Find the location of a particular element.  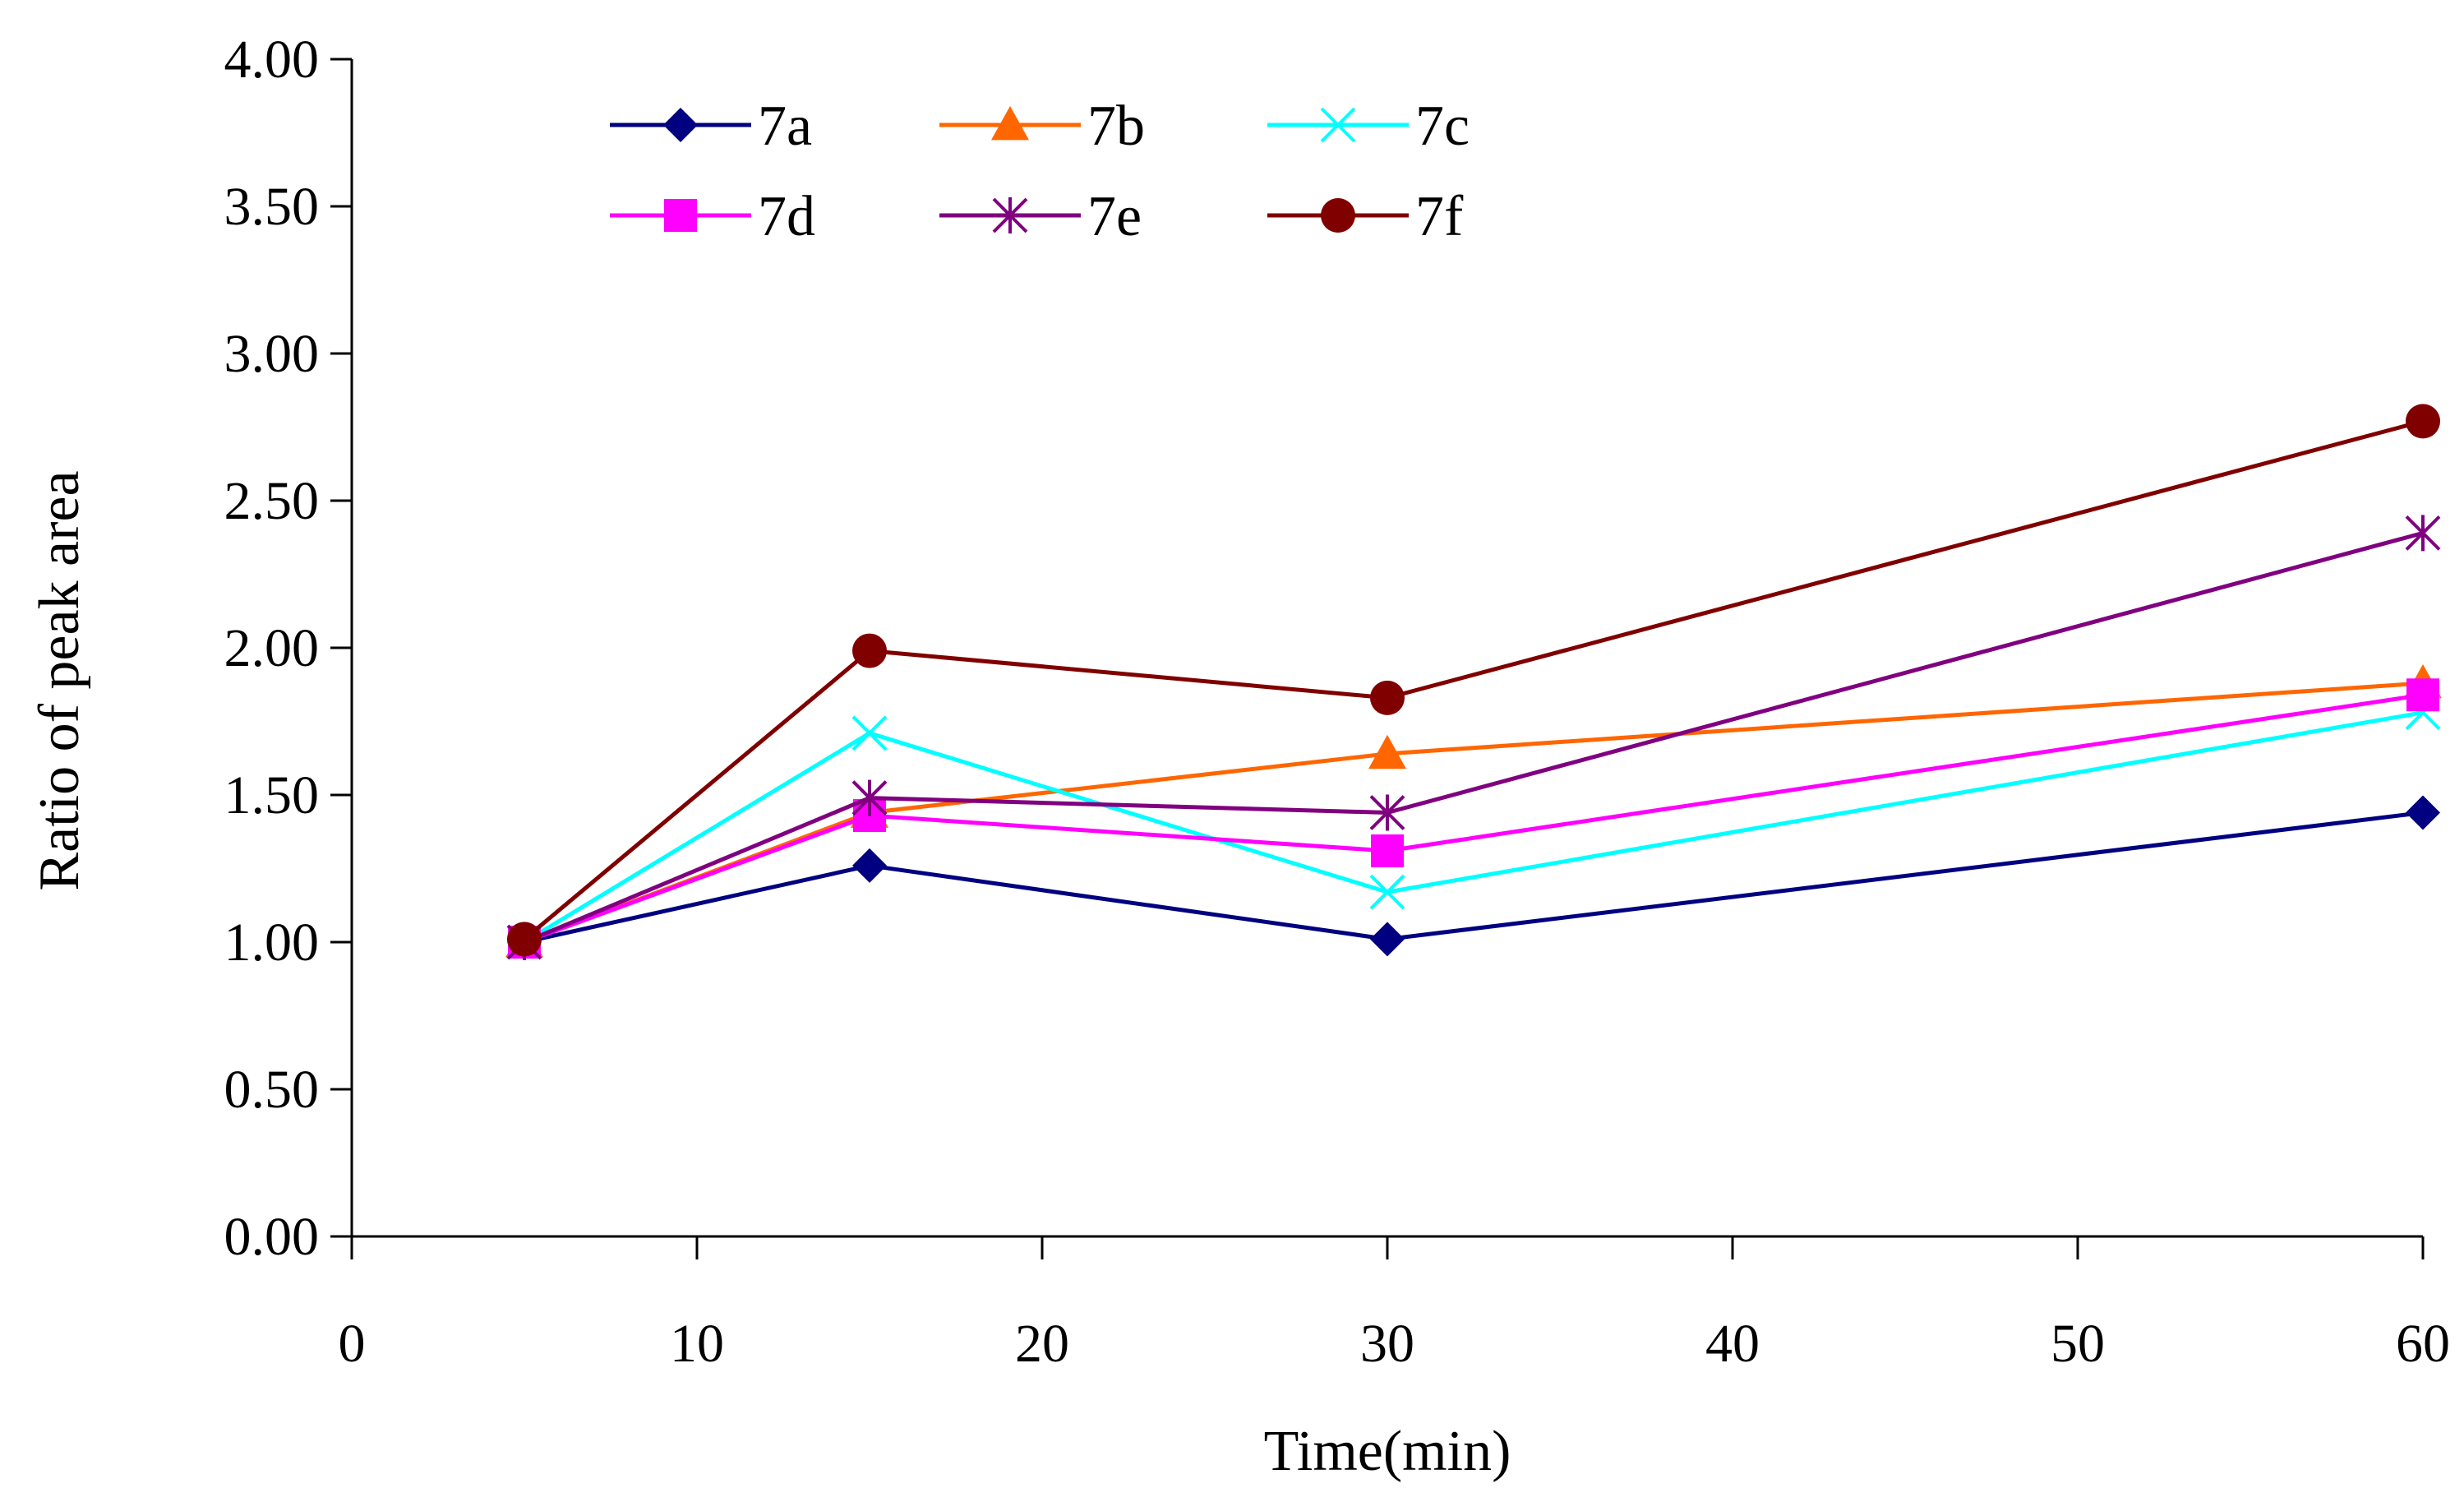

legend-label: 7d is located at coordinates (787, 216).